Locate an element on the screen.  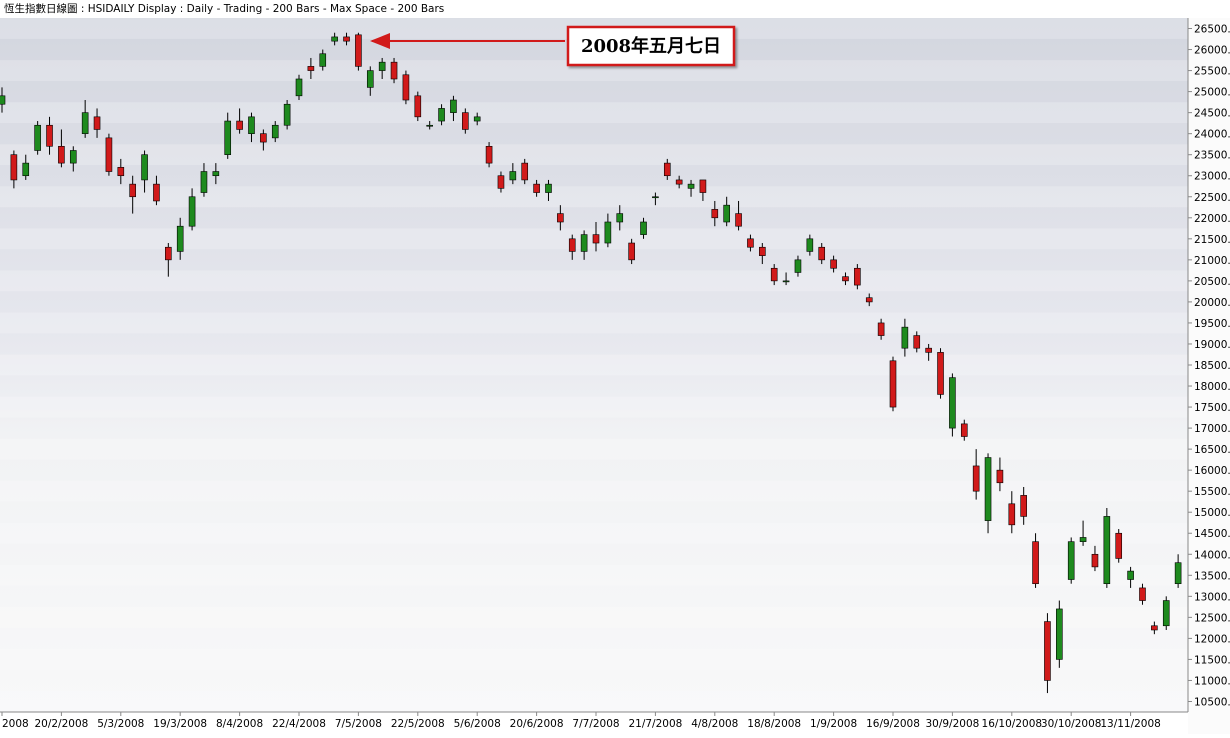
y-tick-label: 18000.0 is located at coordinates (1212, 387).